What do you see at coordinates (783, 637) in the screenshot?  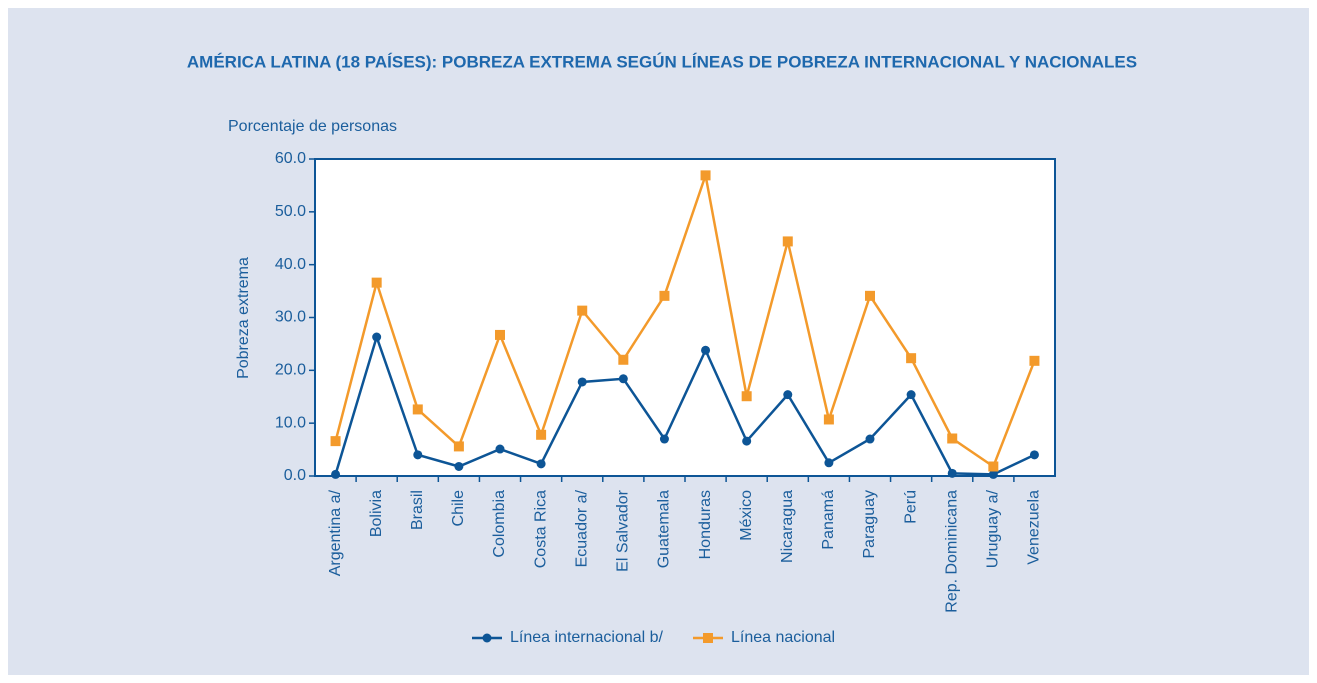 I see `legend-label: Línea nacional` at bounding box center [783, 637].